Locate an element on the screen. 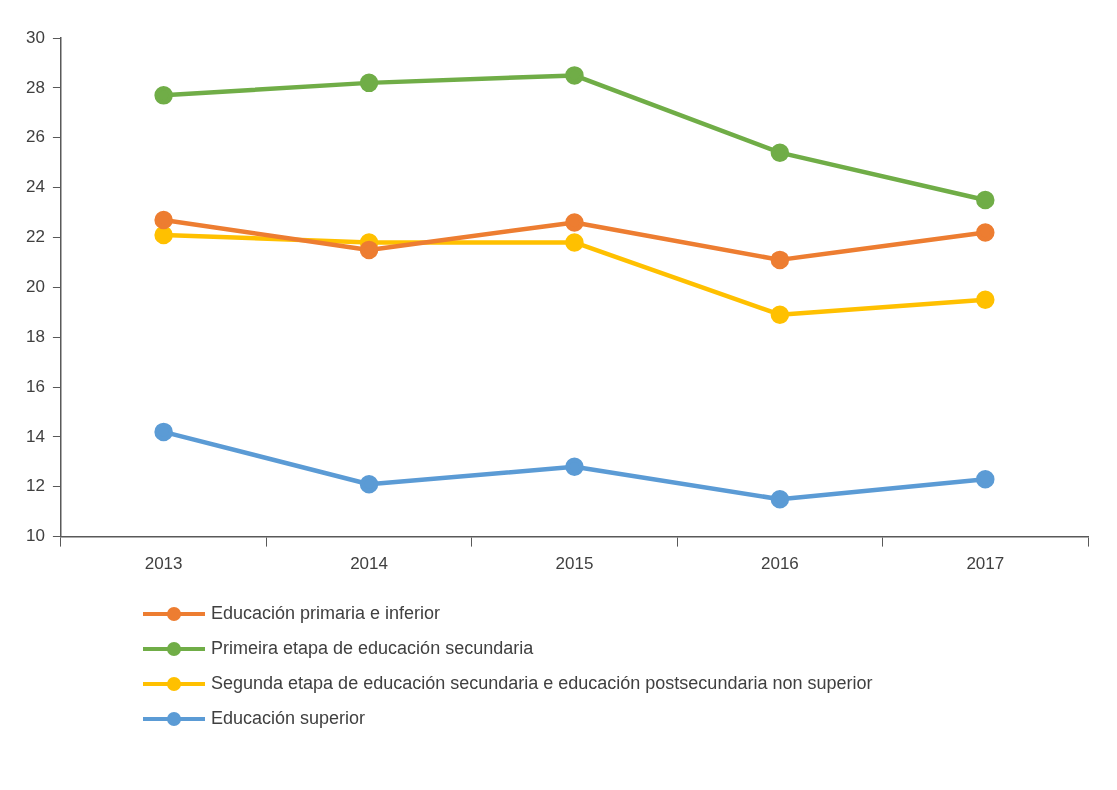 The height and width of the screenshot is (790, 1117). y-tick-label: 28 is located at coordinates (35, 87).